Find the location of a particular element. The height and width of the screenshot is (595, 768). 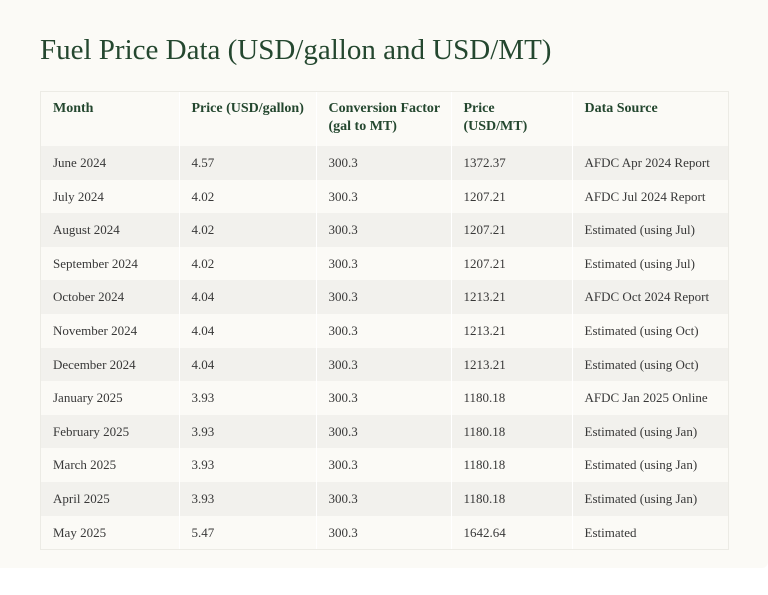

table-row: May 2025 5.47 300.3 1642.64 Estimated is located at coordinates (384, 532).